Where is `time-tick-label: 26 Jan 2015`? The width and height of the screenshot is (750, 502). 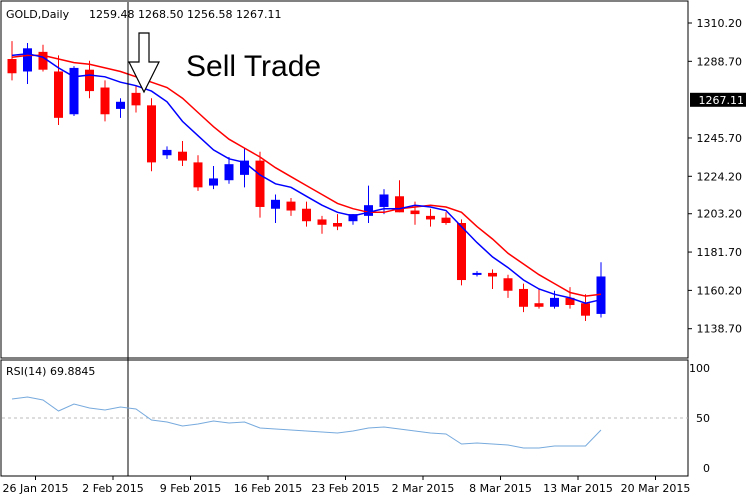 time-tick-label: 26 Jan 2015 is located at coordinates (36, 488).